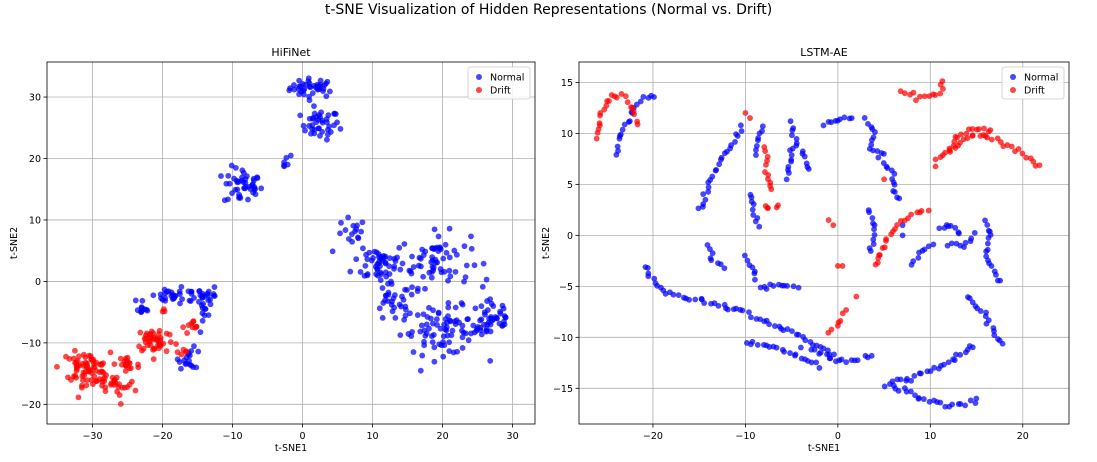 This screenshot has width=1097, height=462. What do you see at coordinates (35, 98) in the screenshot?
I see `y-tick-label: 30` at bounding box center [35, 98].